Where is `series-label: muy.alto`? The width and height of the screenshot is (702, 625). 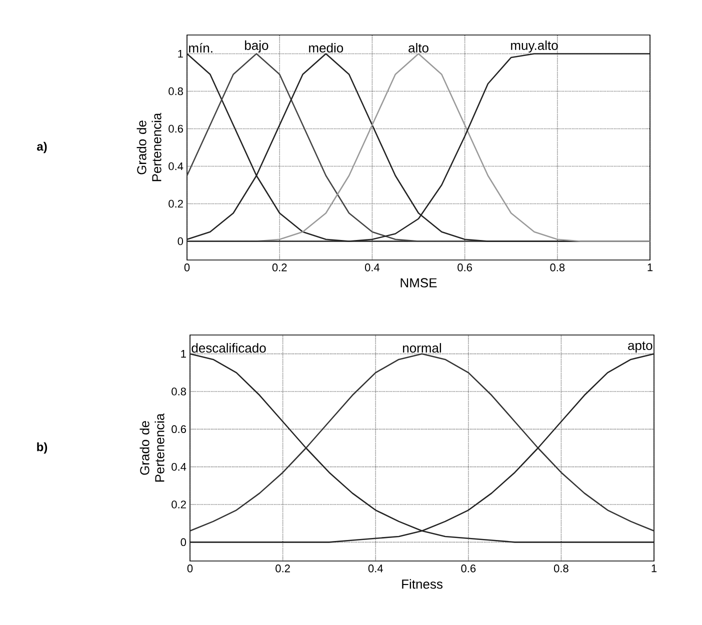 series-label: muy.alto is located at coordinates (534, 46).